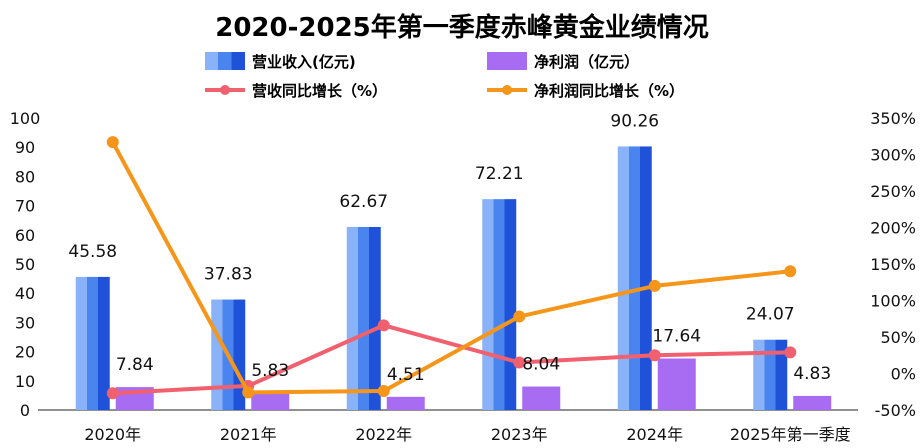 Image resolution: width=924 pixels, height=448 pixels. What do you see at coordinates (363, 202) in the screenshot?
I see `label-revenue: 62.67` at bounding box center [363, 202].